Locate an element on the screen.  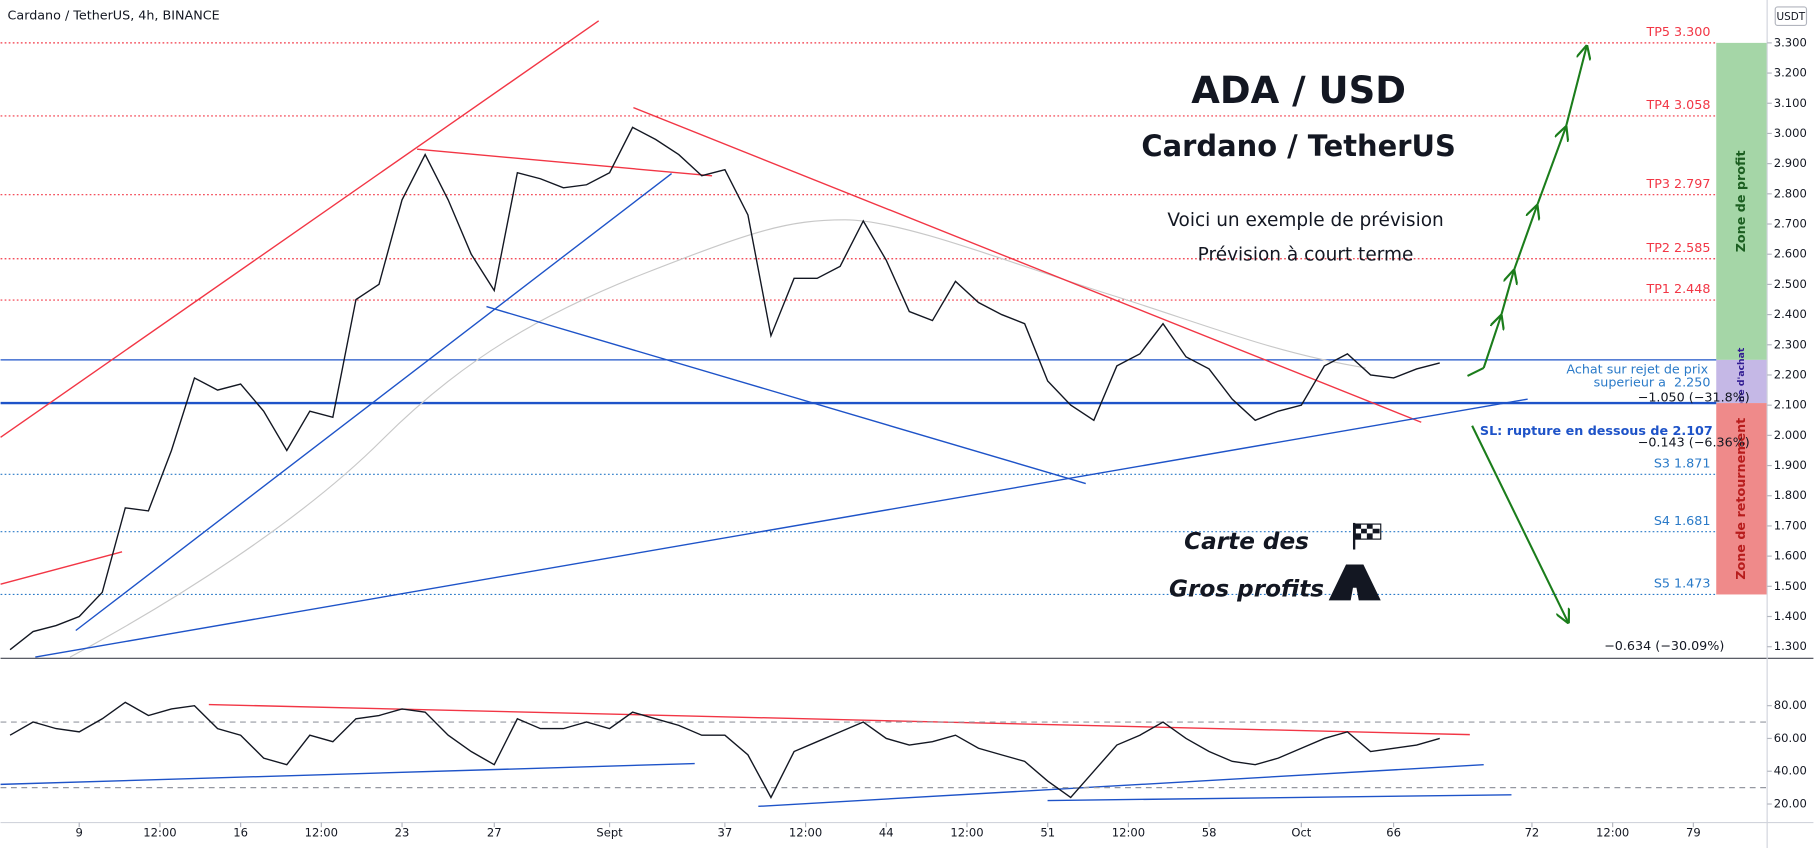
level-label: TP1 2.448 is located at coordinates (1677, 288).